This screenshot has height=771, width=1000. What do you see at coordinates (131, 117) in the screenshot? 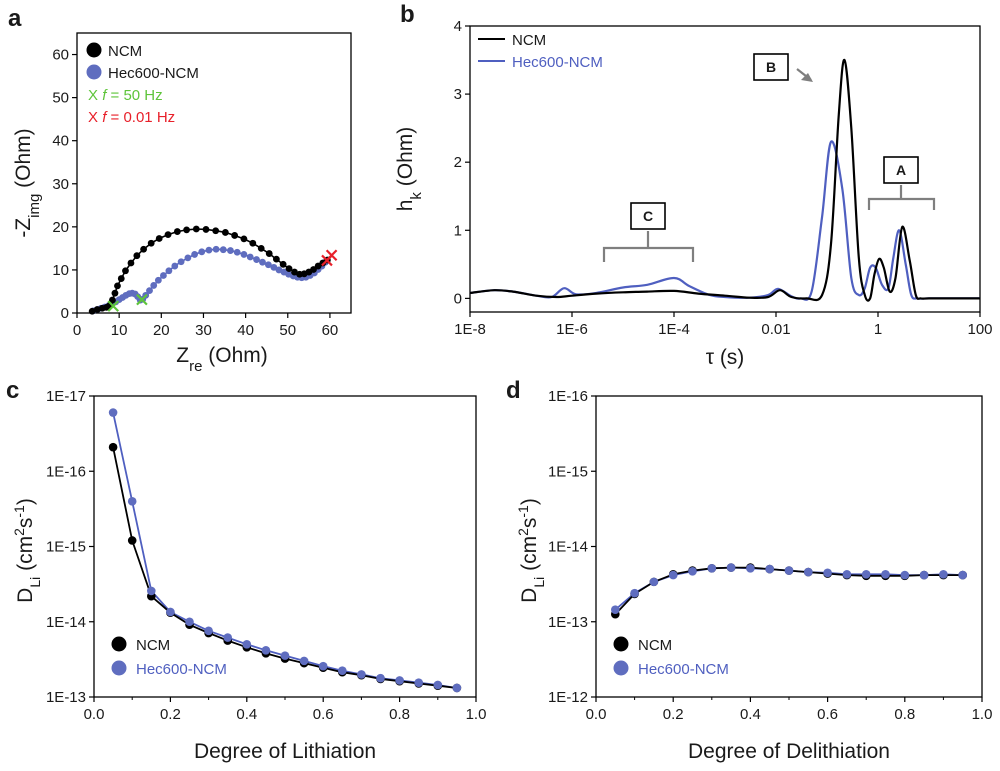
I see `legend-label-0.01hz: X f = 0.01 Hz` at bounding box center [131, 117].